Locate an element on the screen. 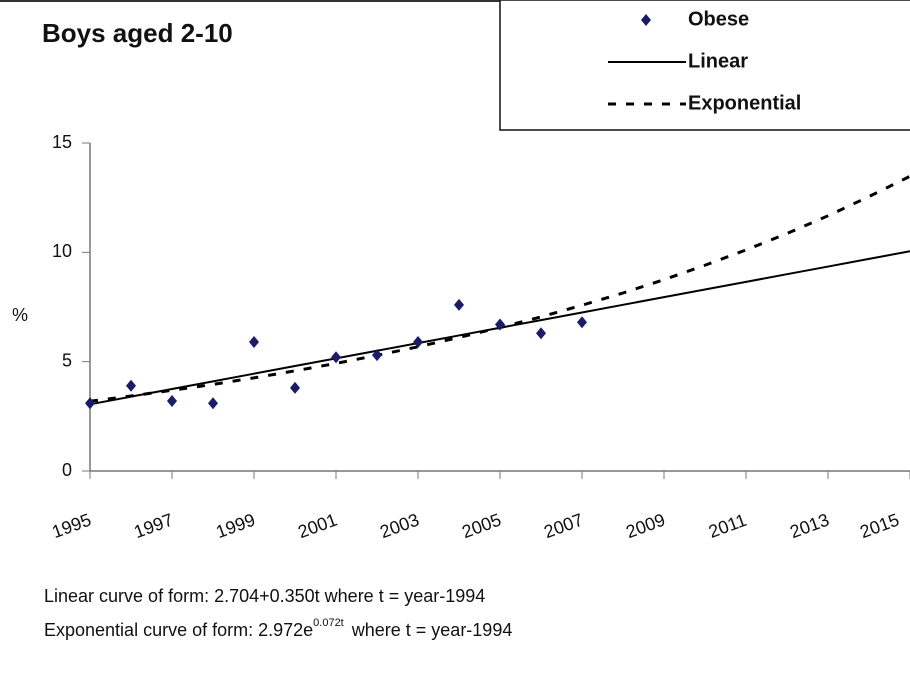  y-tick-label: 5 is located at coordinates (67, 360).